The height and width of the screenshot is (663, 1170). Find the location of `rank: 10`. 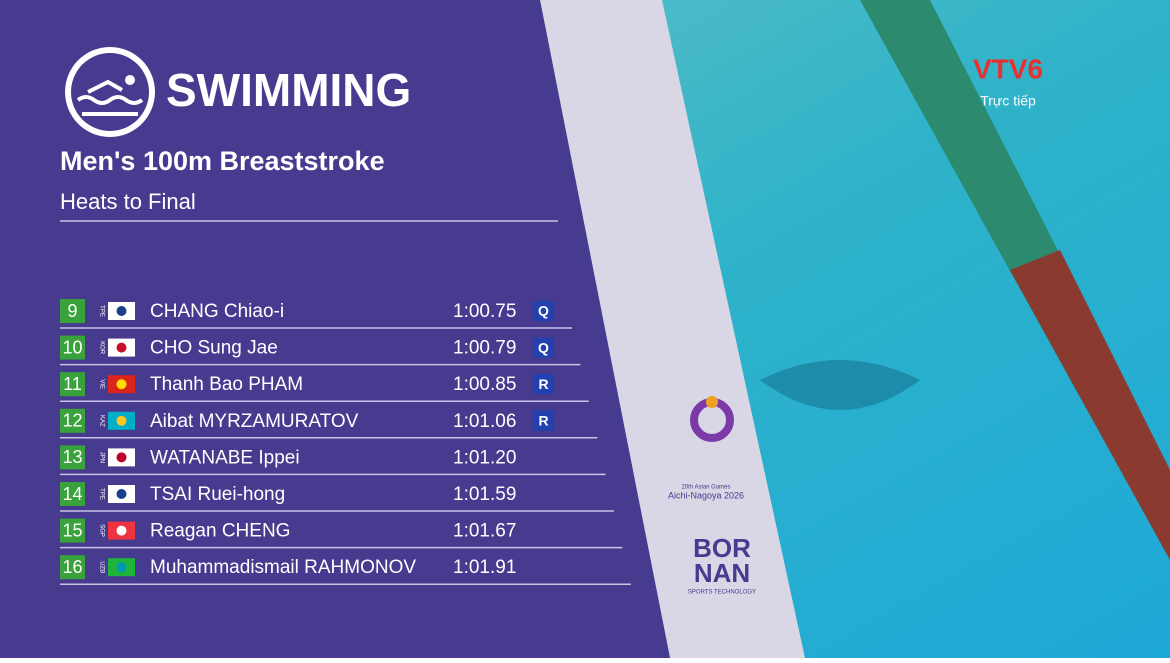

rank: 10 is located at coordinates (72, 347).